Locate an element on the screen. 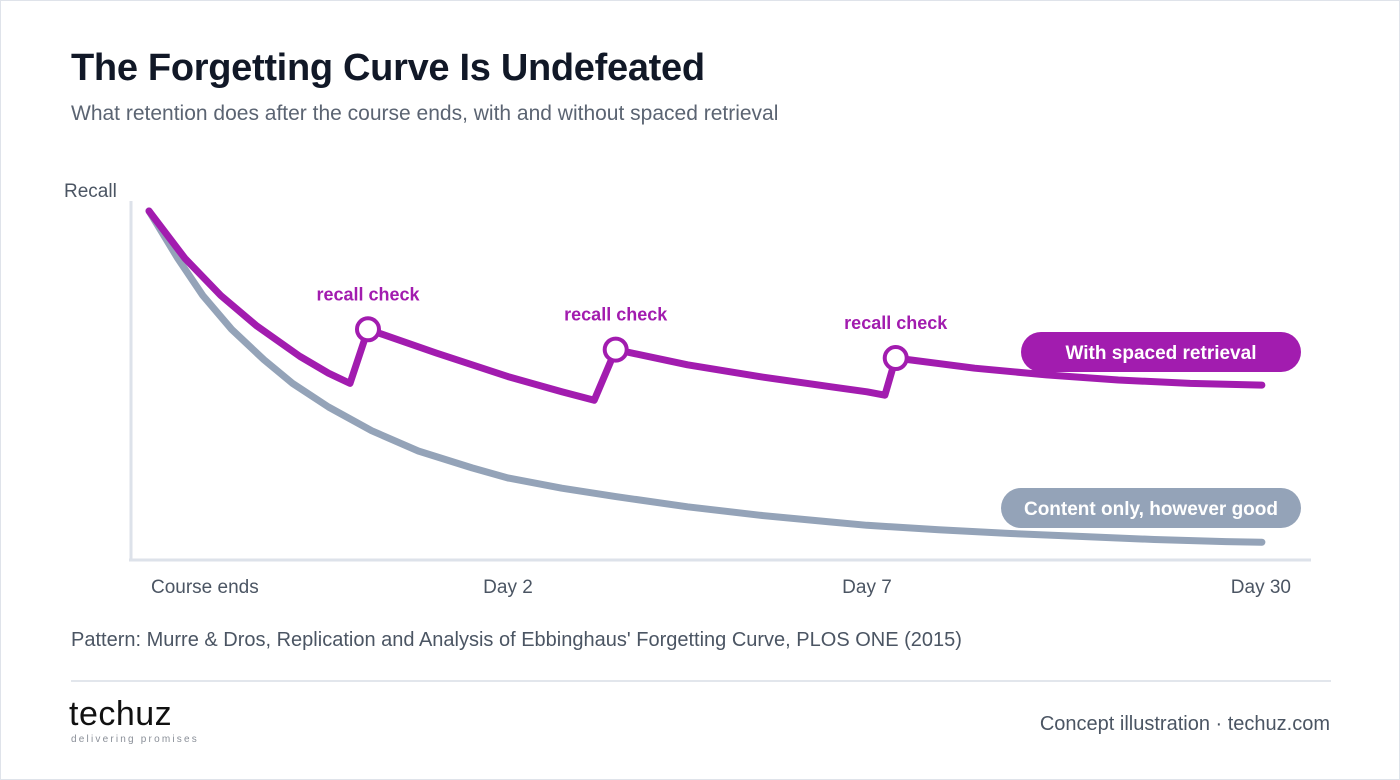 The width and height of the screenshot is (1400, 780). brand-logo: techuz delivering promises is located at coordinates (134, 720).